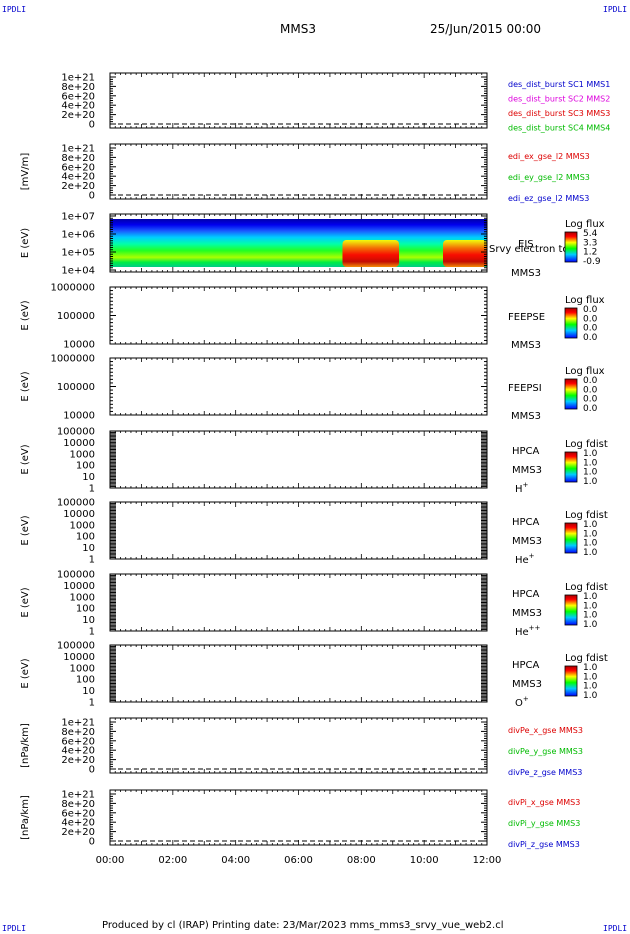  I want to click on eis-instrument-label: EIS, so click(526, 244).